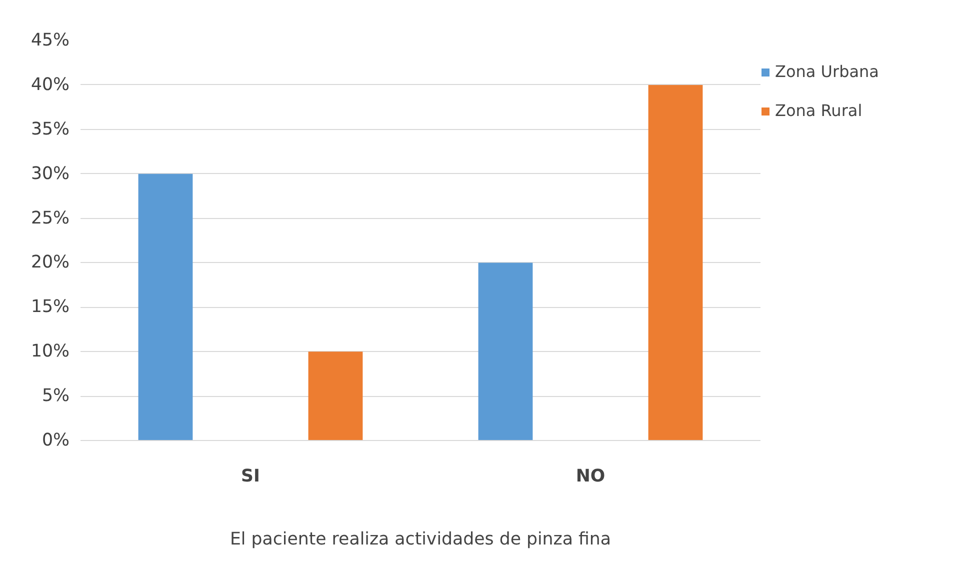 This screenshot has width=958, height=581. Describe the element at coordinates (50, 307) in the screenshot. I see `y-tick-label: 15%` at that location.